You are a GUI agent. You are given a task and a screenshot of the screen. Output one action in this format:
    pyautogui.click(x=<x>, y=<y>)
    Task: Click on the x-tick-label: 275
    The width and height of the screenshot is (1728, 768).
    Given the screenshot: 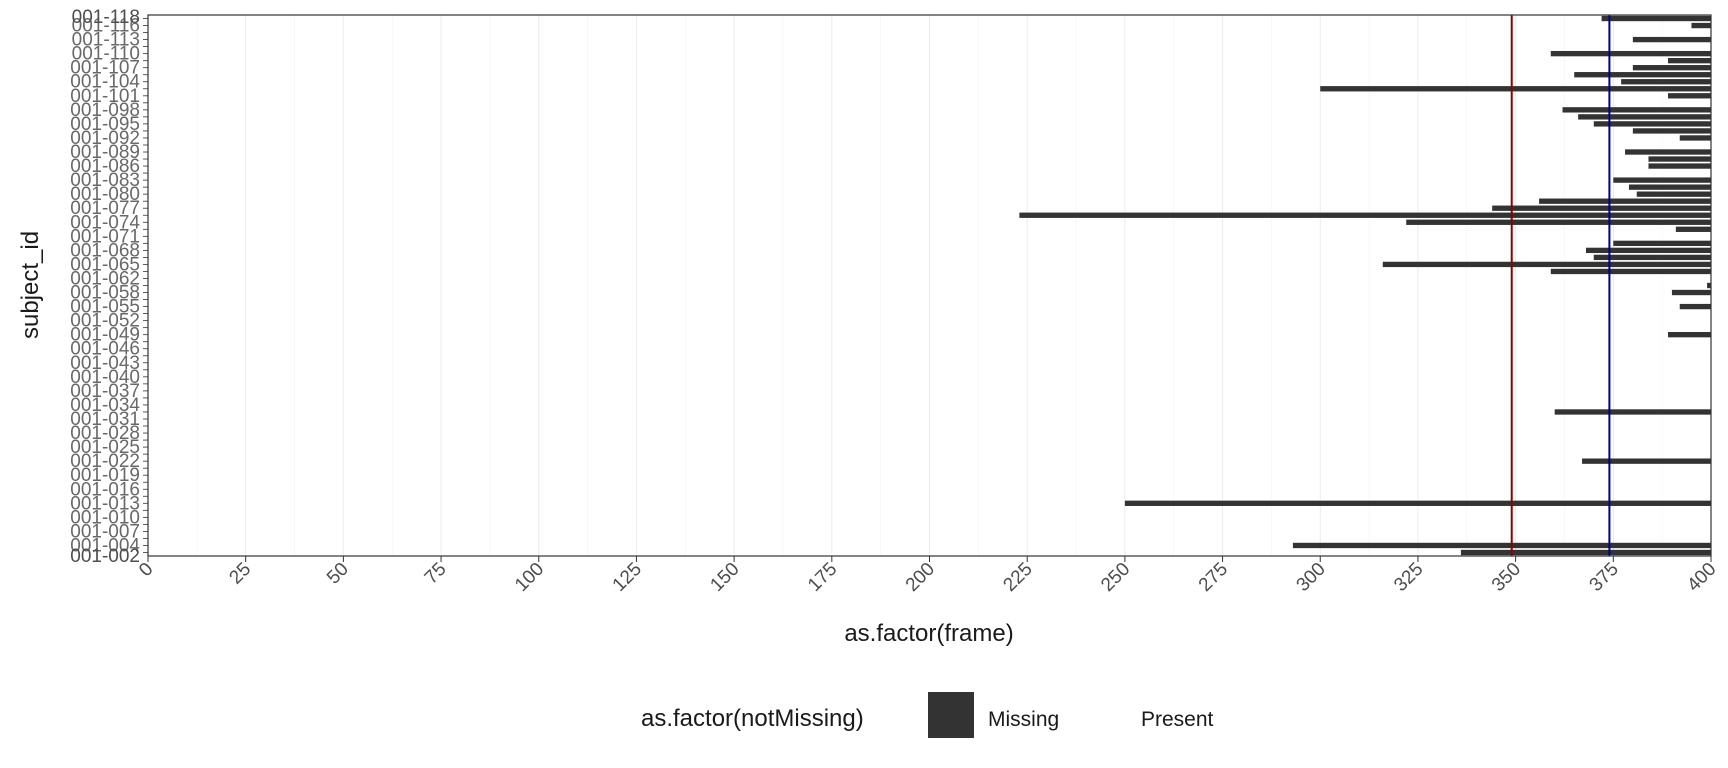 What is the action you would take?
    pyautogui.click(x=1213, y=577)
    